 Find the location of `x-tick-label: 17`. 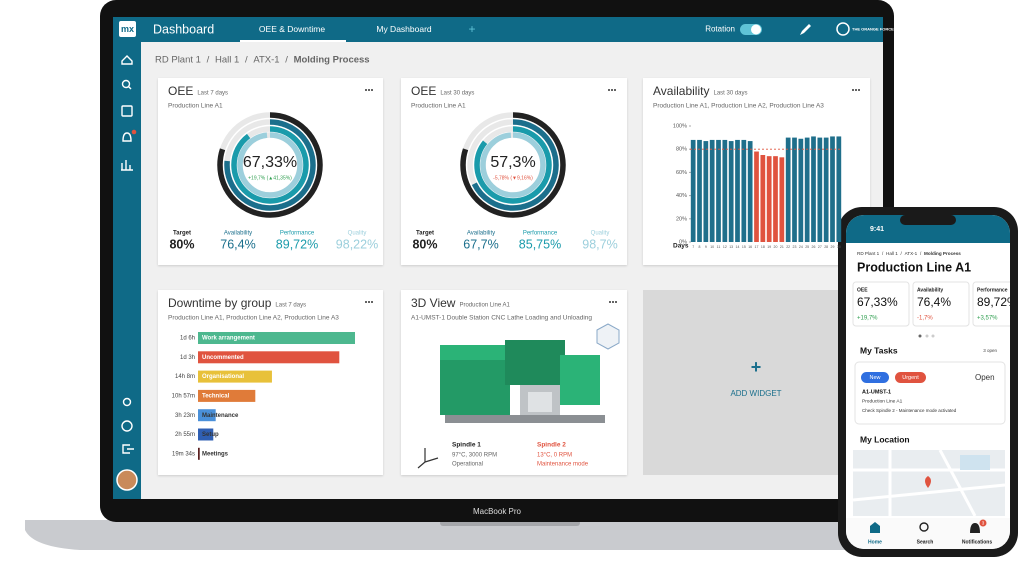

x-tick-label: 17 is located at coordinates (757, 247).